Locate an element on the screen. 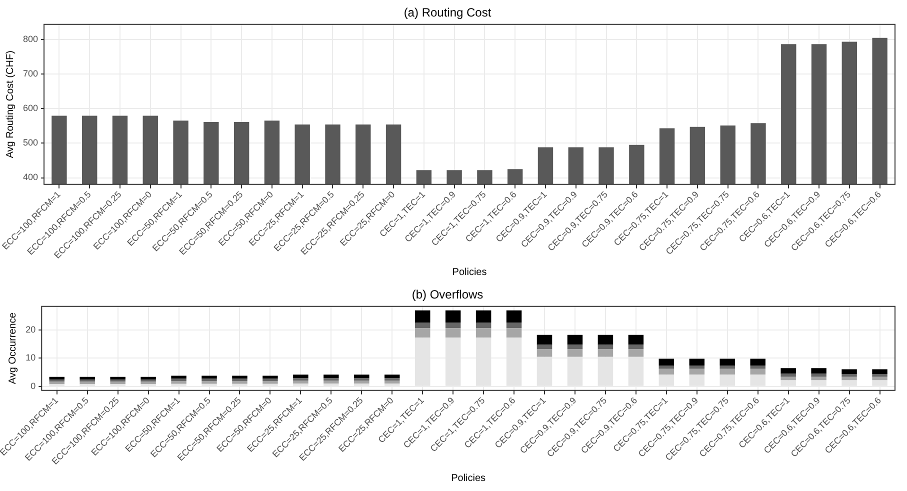 The width and height of the screenshot is (907, 491). y-tick-label: 800 is located at coordinates (30, 39).